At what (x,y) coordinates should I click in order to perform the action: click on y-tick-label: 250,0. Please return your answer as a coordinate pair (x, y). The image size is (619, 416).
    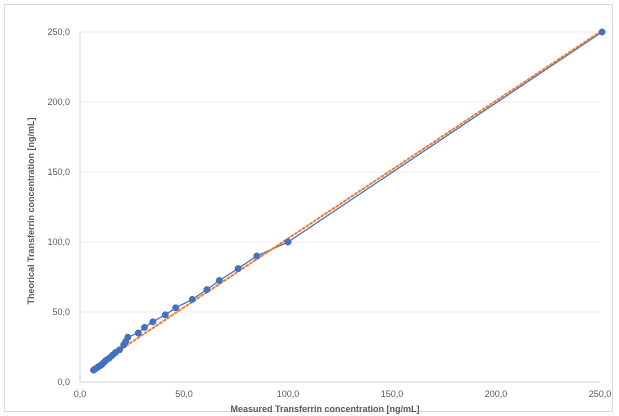
    Looking at the image, I should click on (58, 32).